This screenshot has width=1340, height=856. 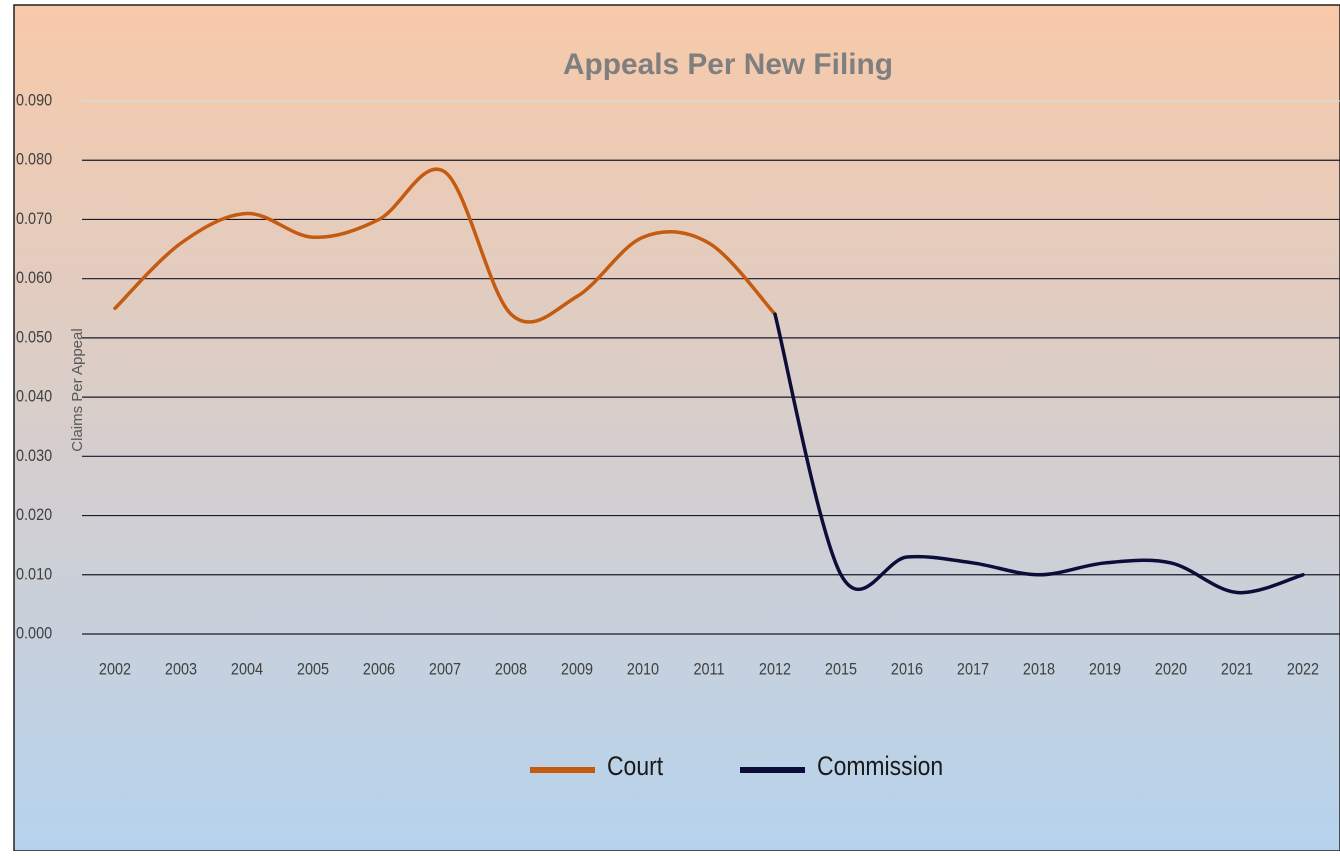 What do you see at coordinates (247, 669) in the screenshot?
I see `x-tick-label: 2004` at bounding box center [247, 669].